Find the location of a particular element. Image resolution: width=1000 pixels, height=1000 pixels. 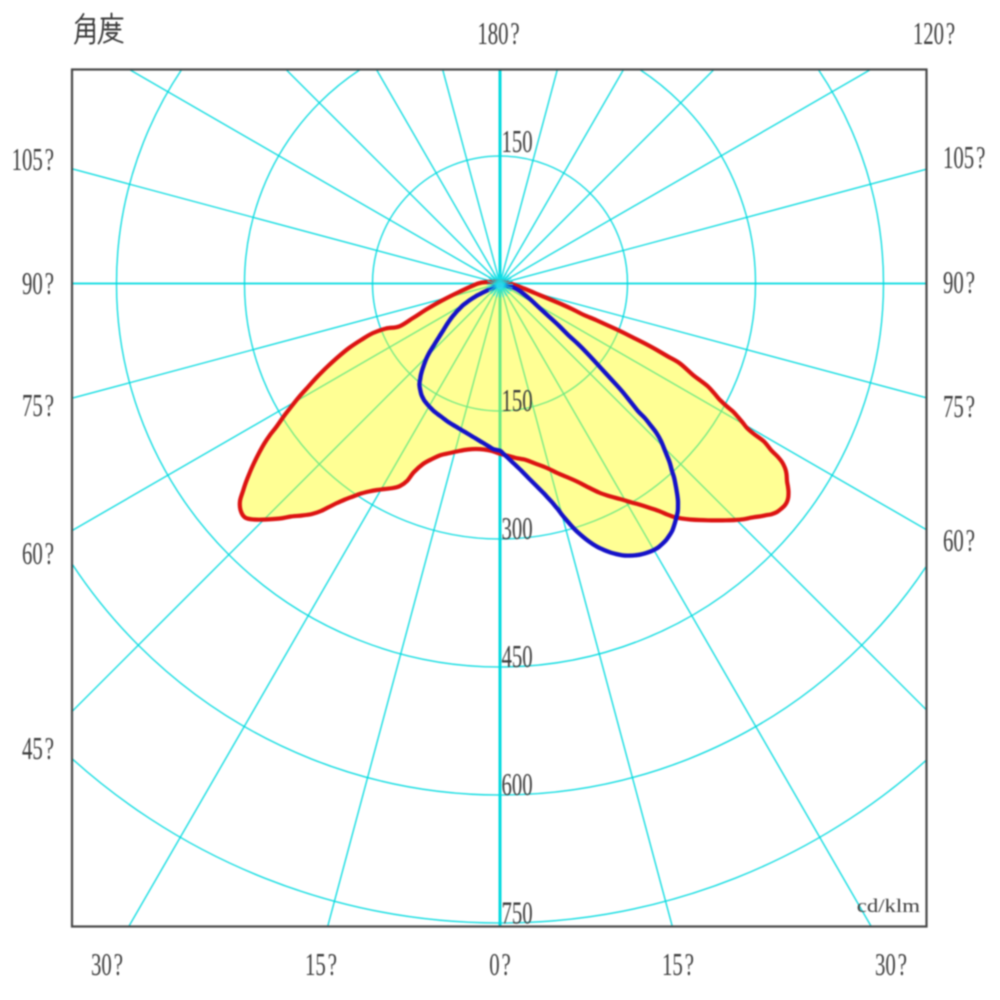

svg-text: 120? is located at coordinates (934, 34).